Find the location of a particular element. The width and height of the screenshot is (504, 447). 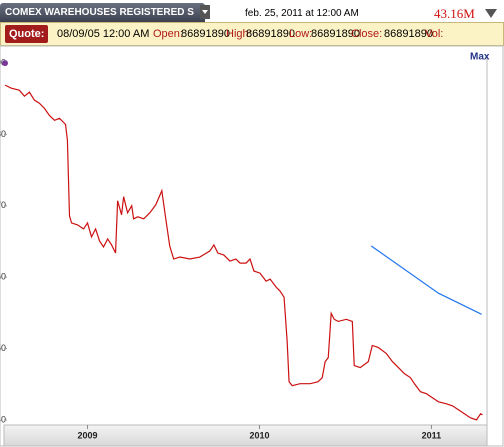

vol-label: Vol: is located at coordinates (434, 34).